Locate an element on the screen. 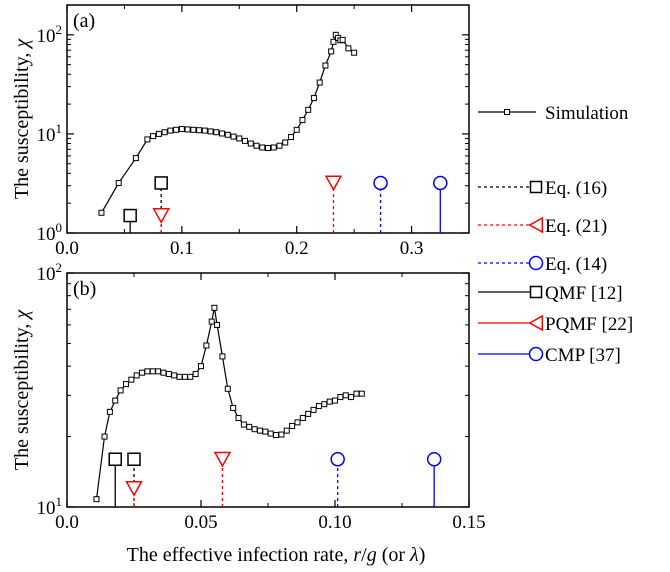  x-tick-label: 0.05 is located at coordinates (200, 522).